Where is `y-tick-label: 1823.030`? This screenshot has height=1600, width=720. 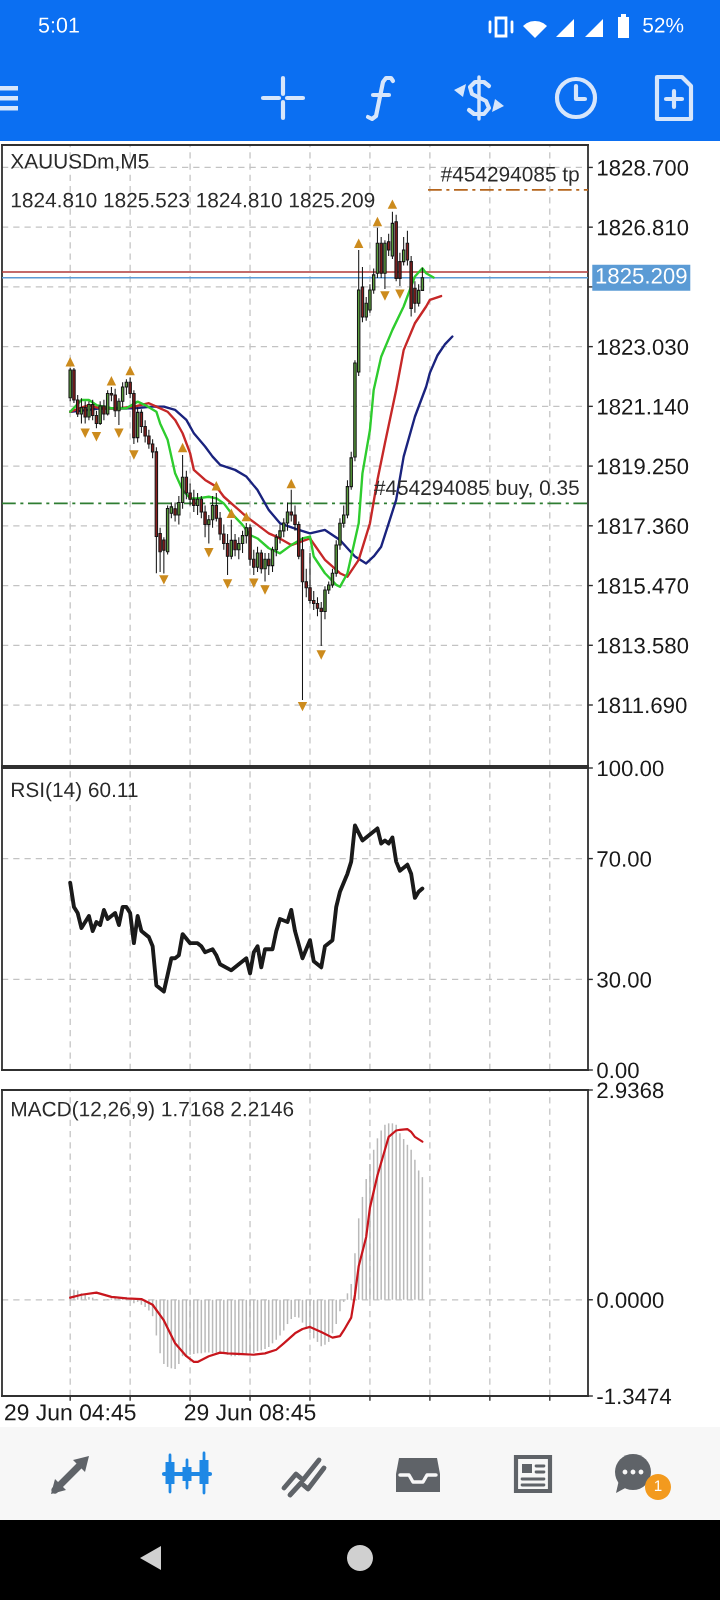
y-tick-label: 1823.030 is located at coordinates (643, 347).